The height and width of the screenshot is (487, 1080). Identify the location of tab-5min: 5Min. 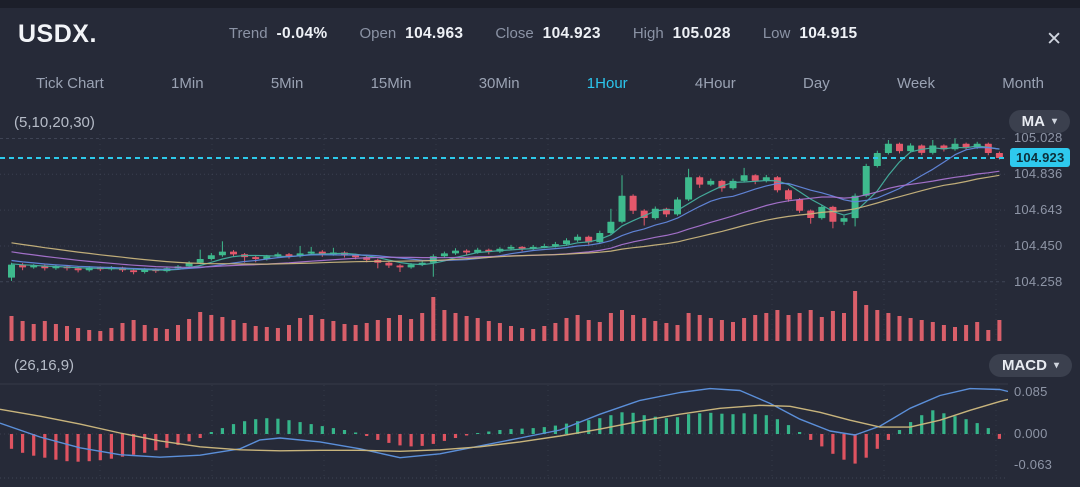
(287, 83).